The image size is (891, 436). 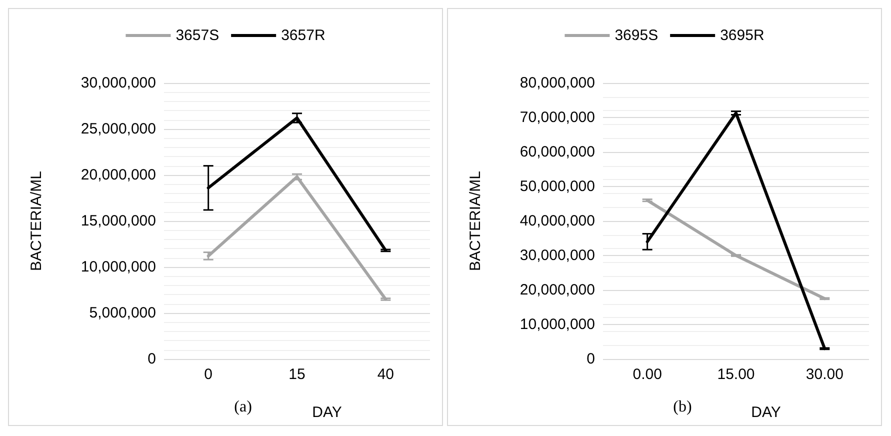 What do you see at coordinates (122, 313) in the screenshot?
I see `y-tick-label: 5,000,000` at bounding box center [122, 313].